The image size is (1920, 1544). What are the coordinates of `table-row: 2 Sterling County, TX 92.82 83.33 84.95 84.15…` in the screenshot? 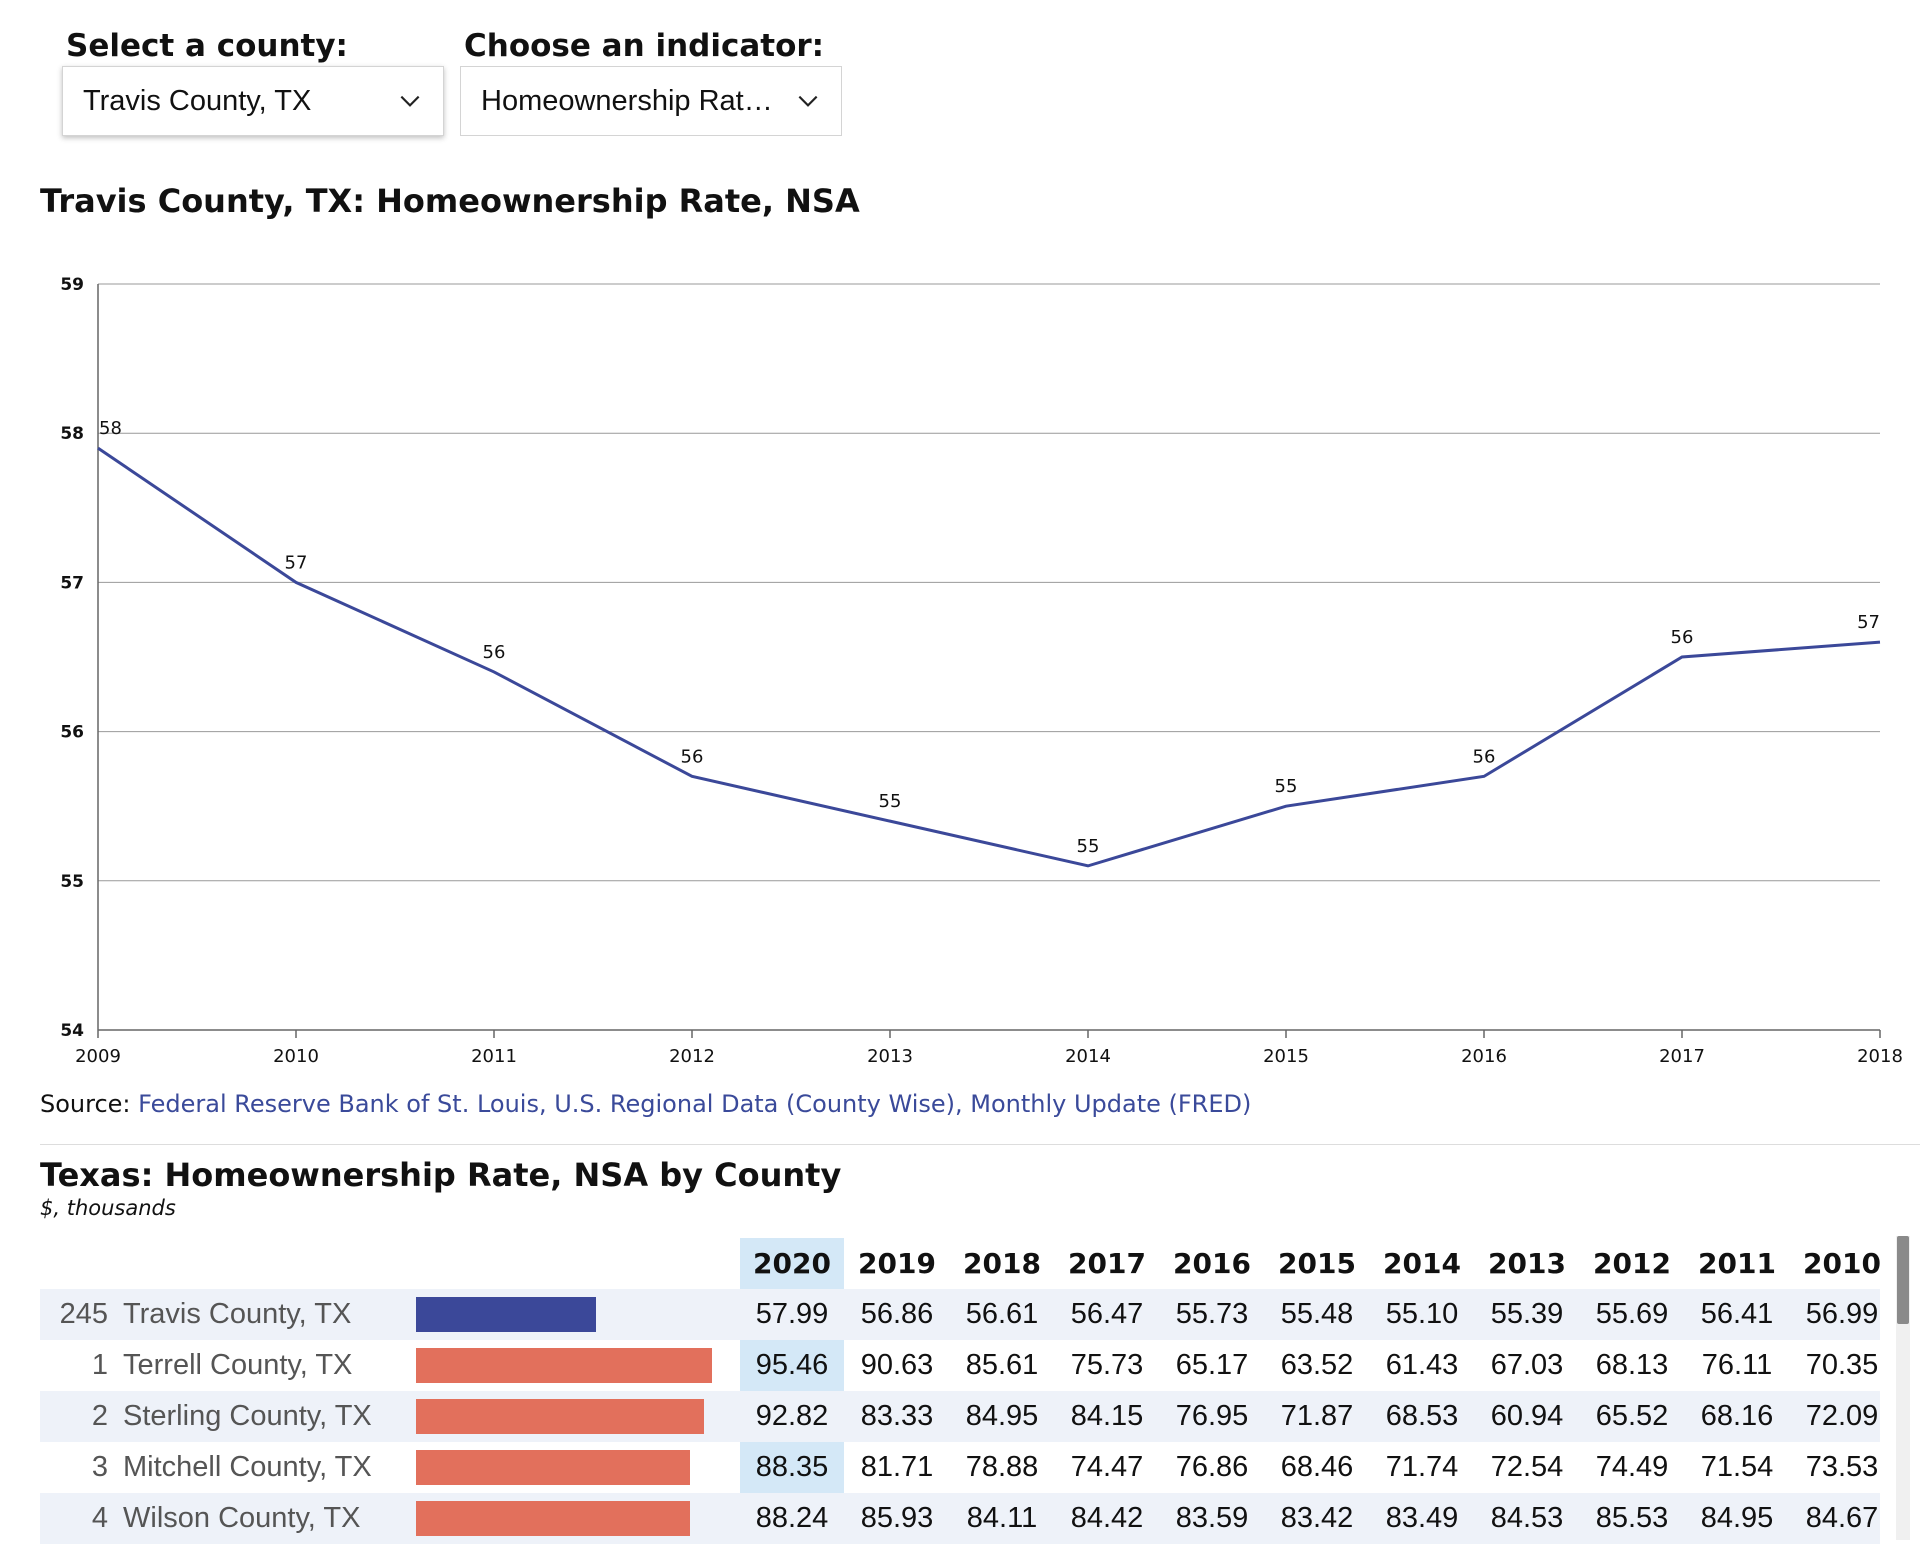 It's located at (960, 1416).